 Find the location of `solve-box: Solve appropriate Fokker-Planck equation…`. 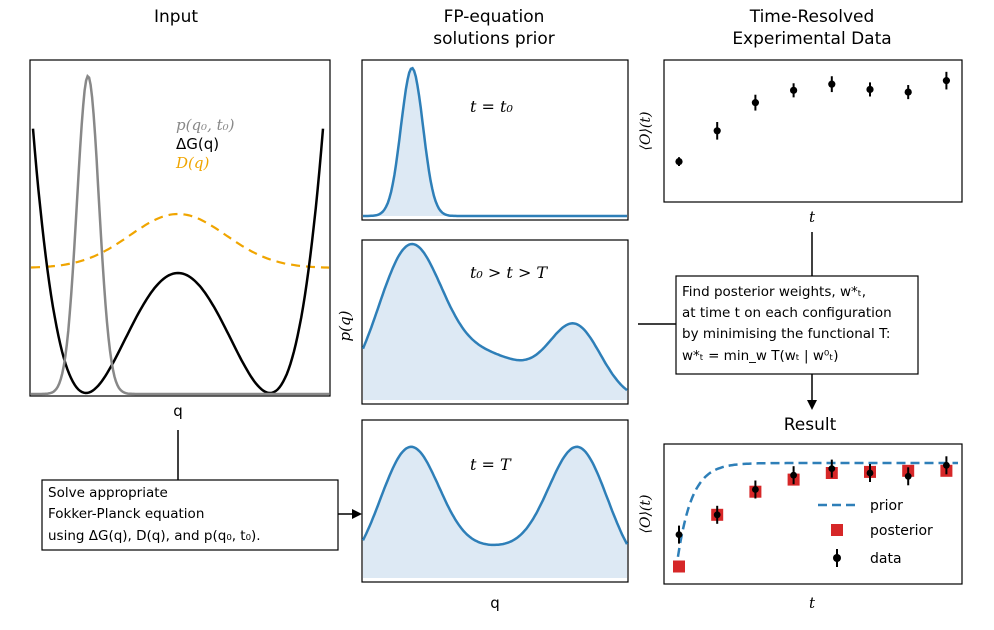

solve-box: Solve appropriate Fokker-Planck equation… is located at coordinates (190, 515).